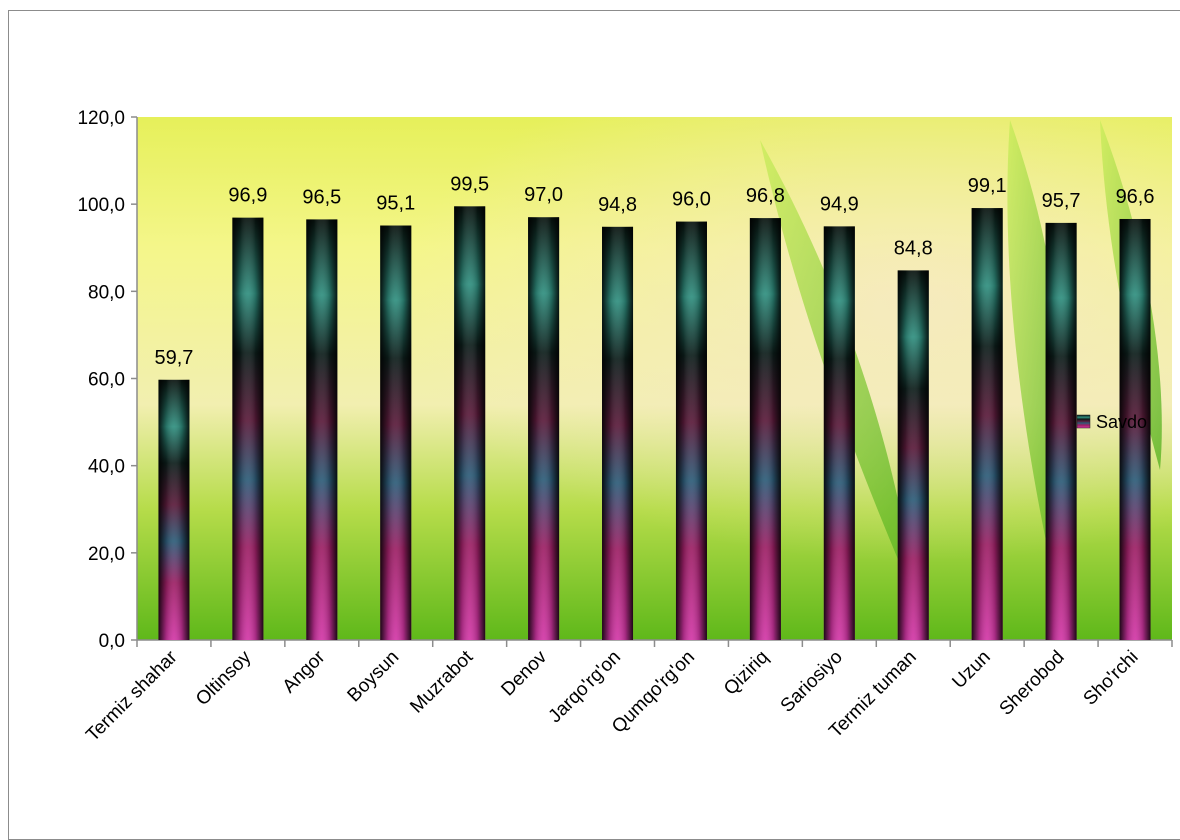 Image resolution: width=1180 pixels, height=840 pixels. Describe the element at coordinates (441, 681) in the screenshot. I see `x-tick-label: Muzrabot` at that location.